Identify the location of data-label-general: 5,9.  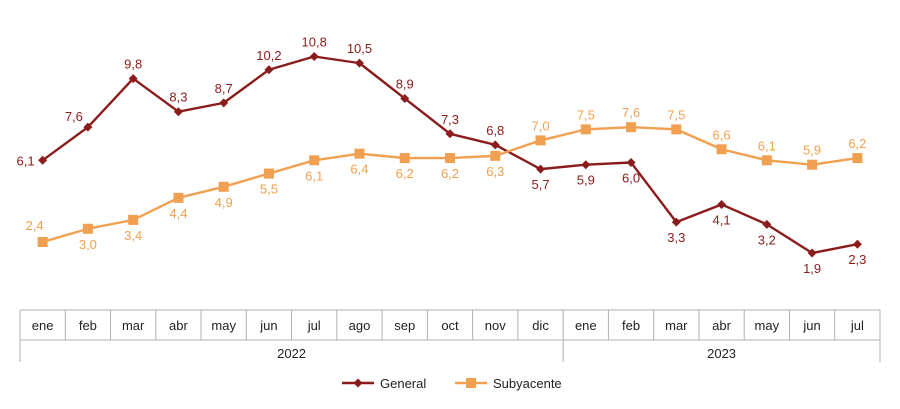
(586, 180).